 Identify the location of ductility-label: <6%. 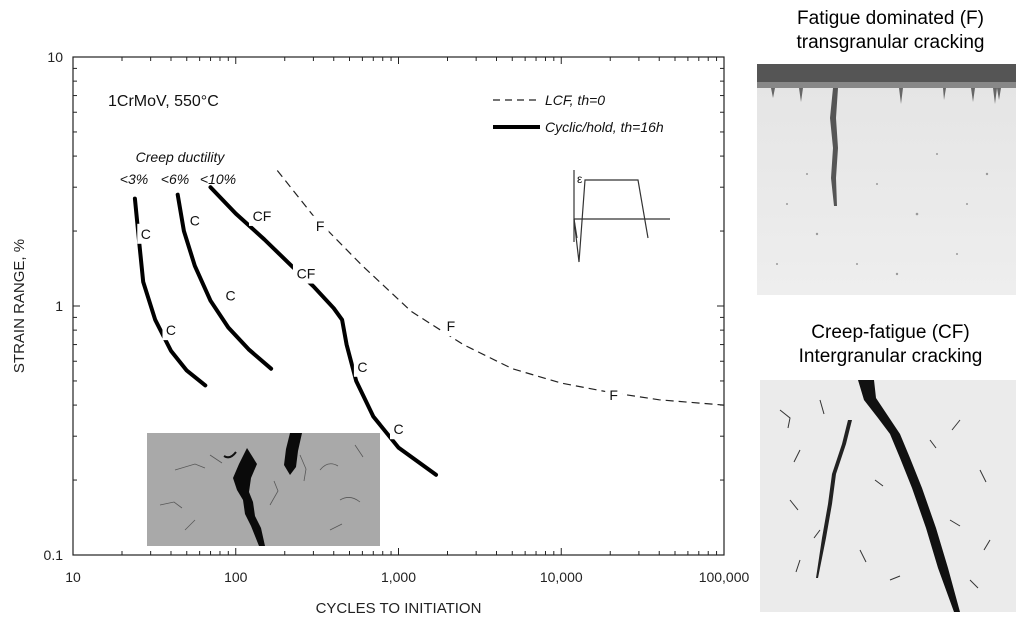
(175, 179).